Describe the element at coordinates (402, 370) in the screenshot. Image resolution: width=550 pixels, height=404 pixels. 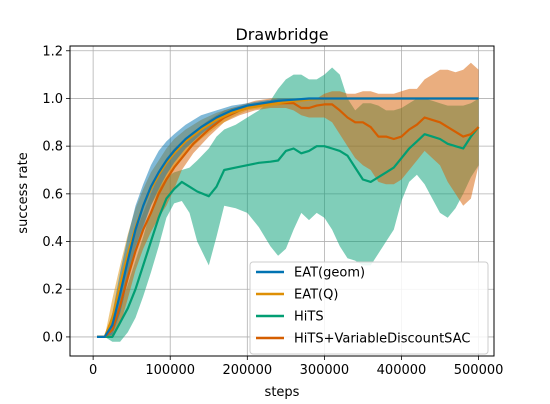
I see `x-tick-label: 400000` at that location.